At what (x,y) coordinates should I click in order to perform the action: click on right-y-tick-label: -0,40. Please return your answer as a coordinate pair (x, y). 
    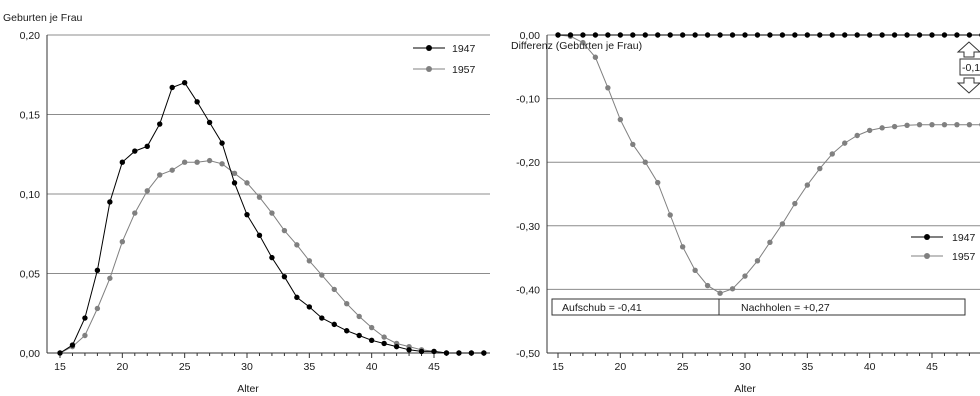
    Looking at the image, I should click on (528, 290).